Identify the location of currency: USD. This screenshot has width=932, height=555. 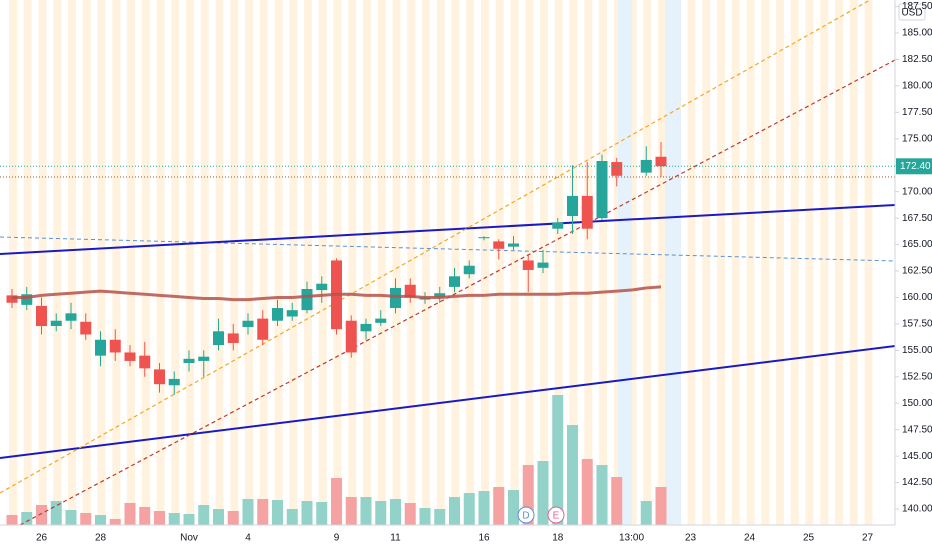
(911, 13).